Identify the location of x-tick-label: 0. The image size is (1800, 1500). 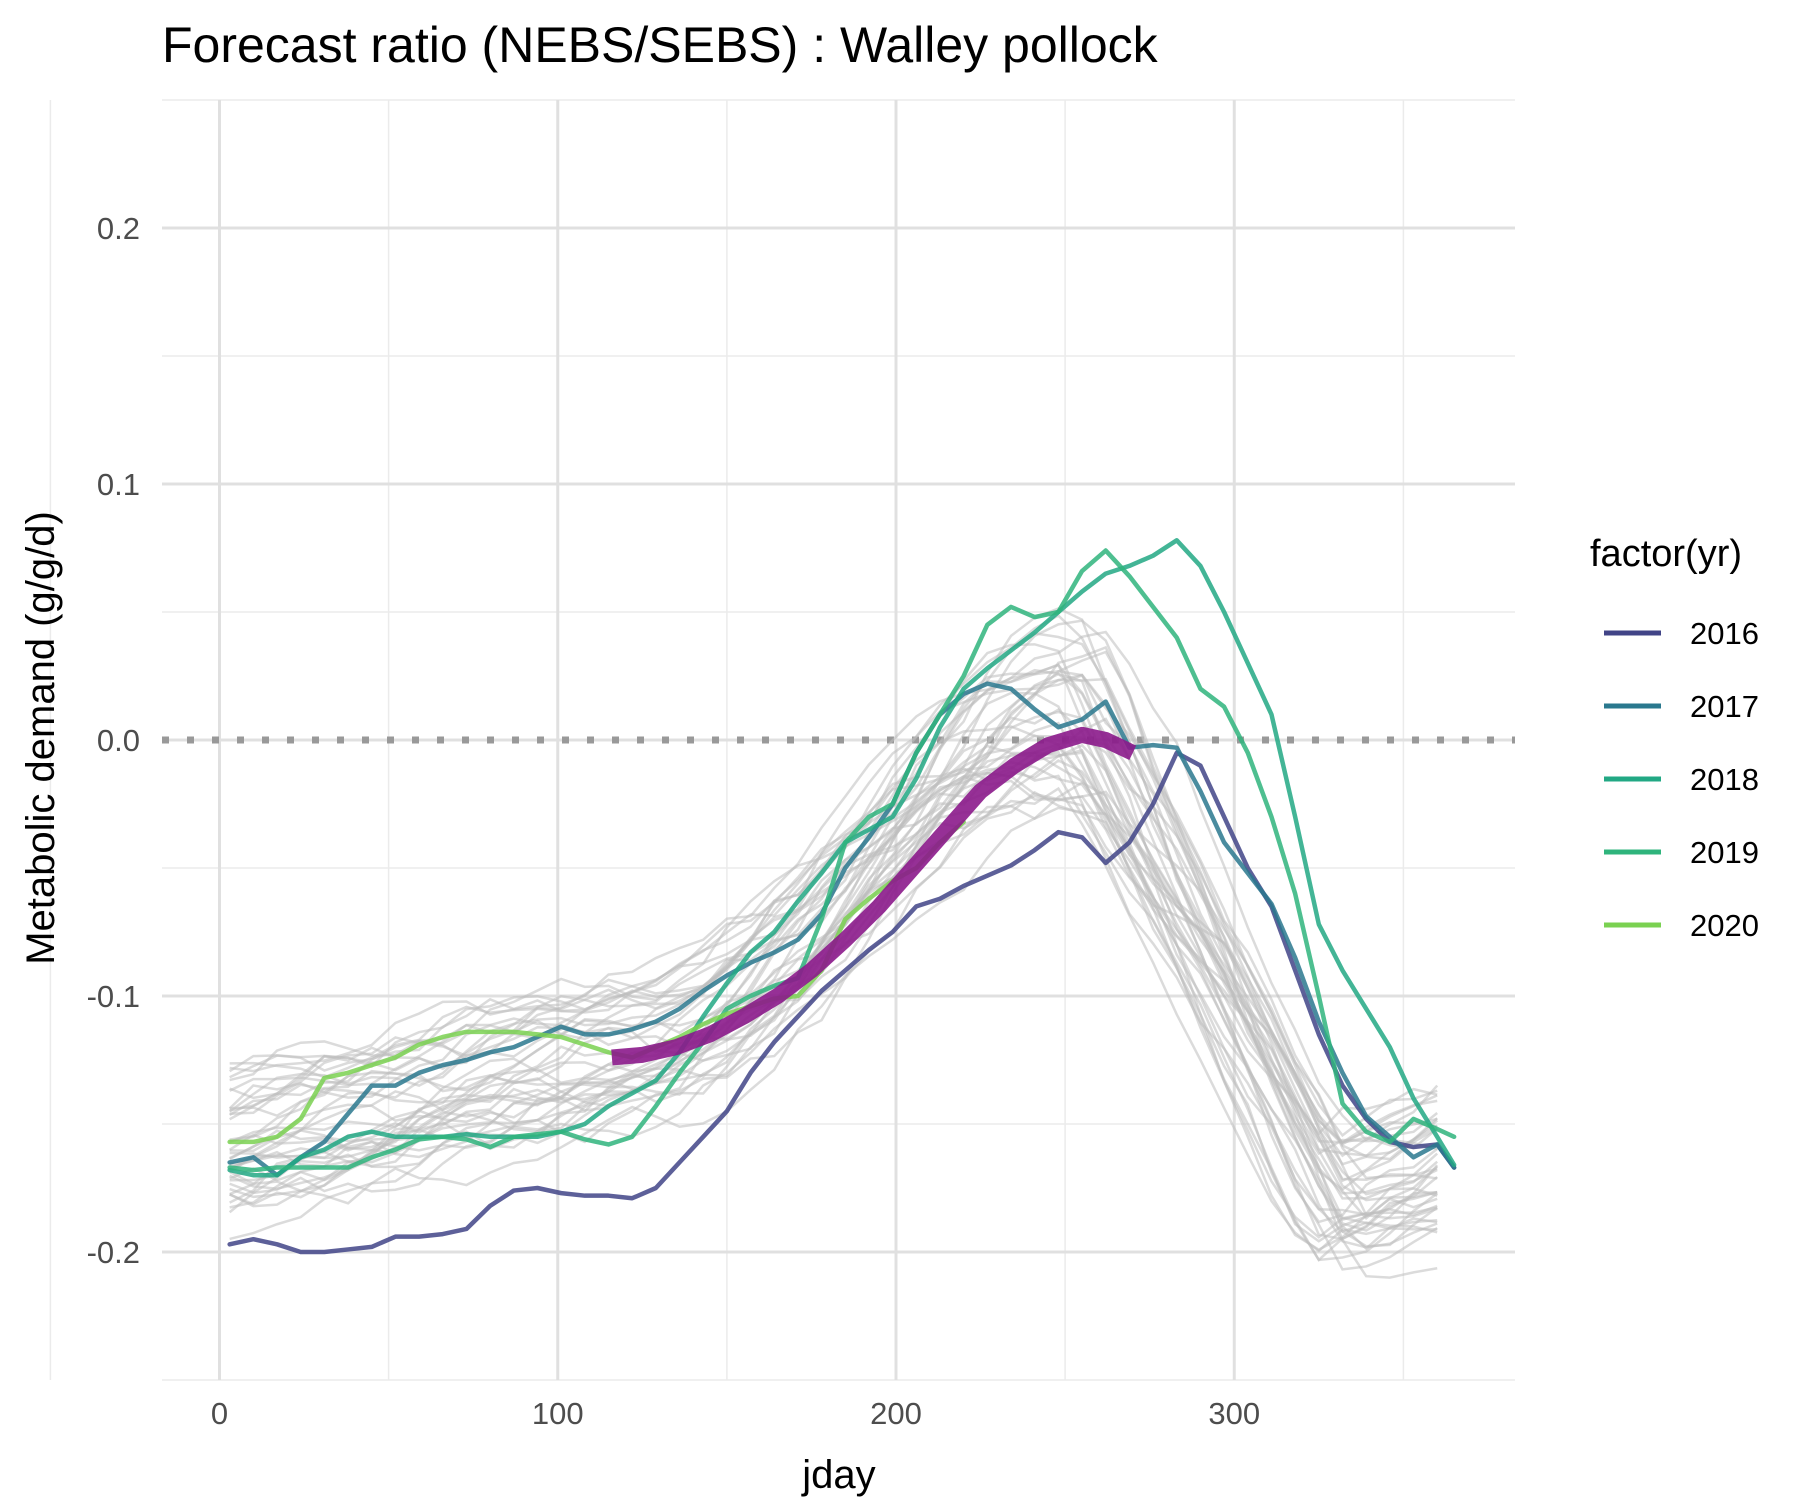
(219, 1413).